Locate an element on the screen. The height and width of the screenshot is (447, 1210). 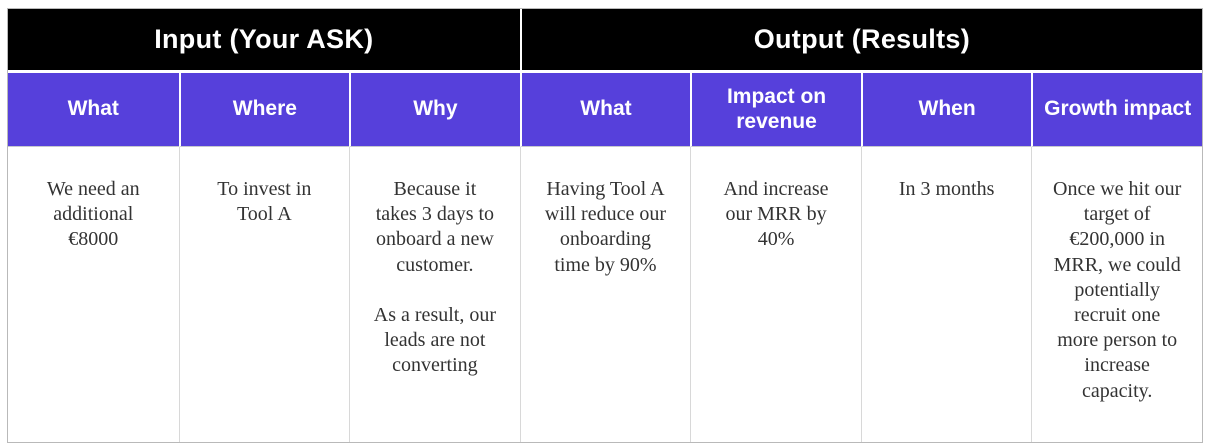
cell-when: In 3 months is located at coordinates (946, 294).